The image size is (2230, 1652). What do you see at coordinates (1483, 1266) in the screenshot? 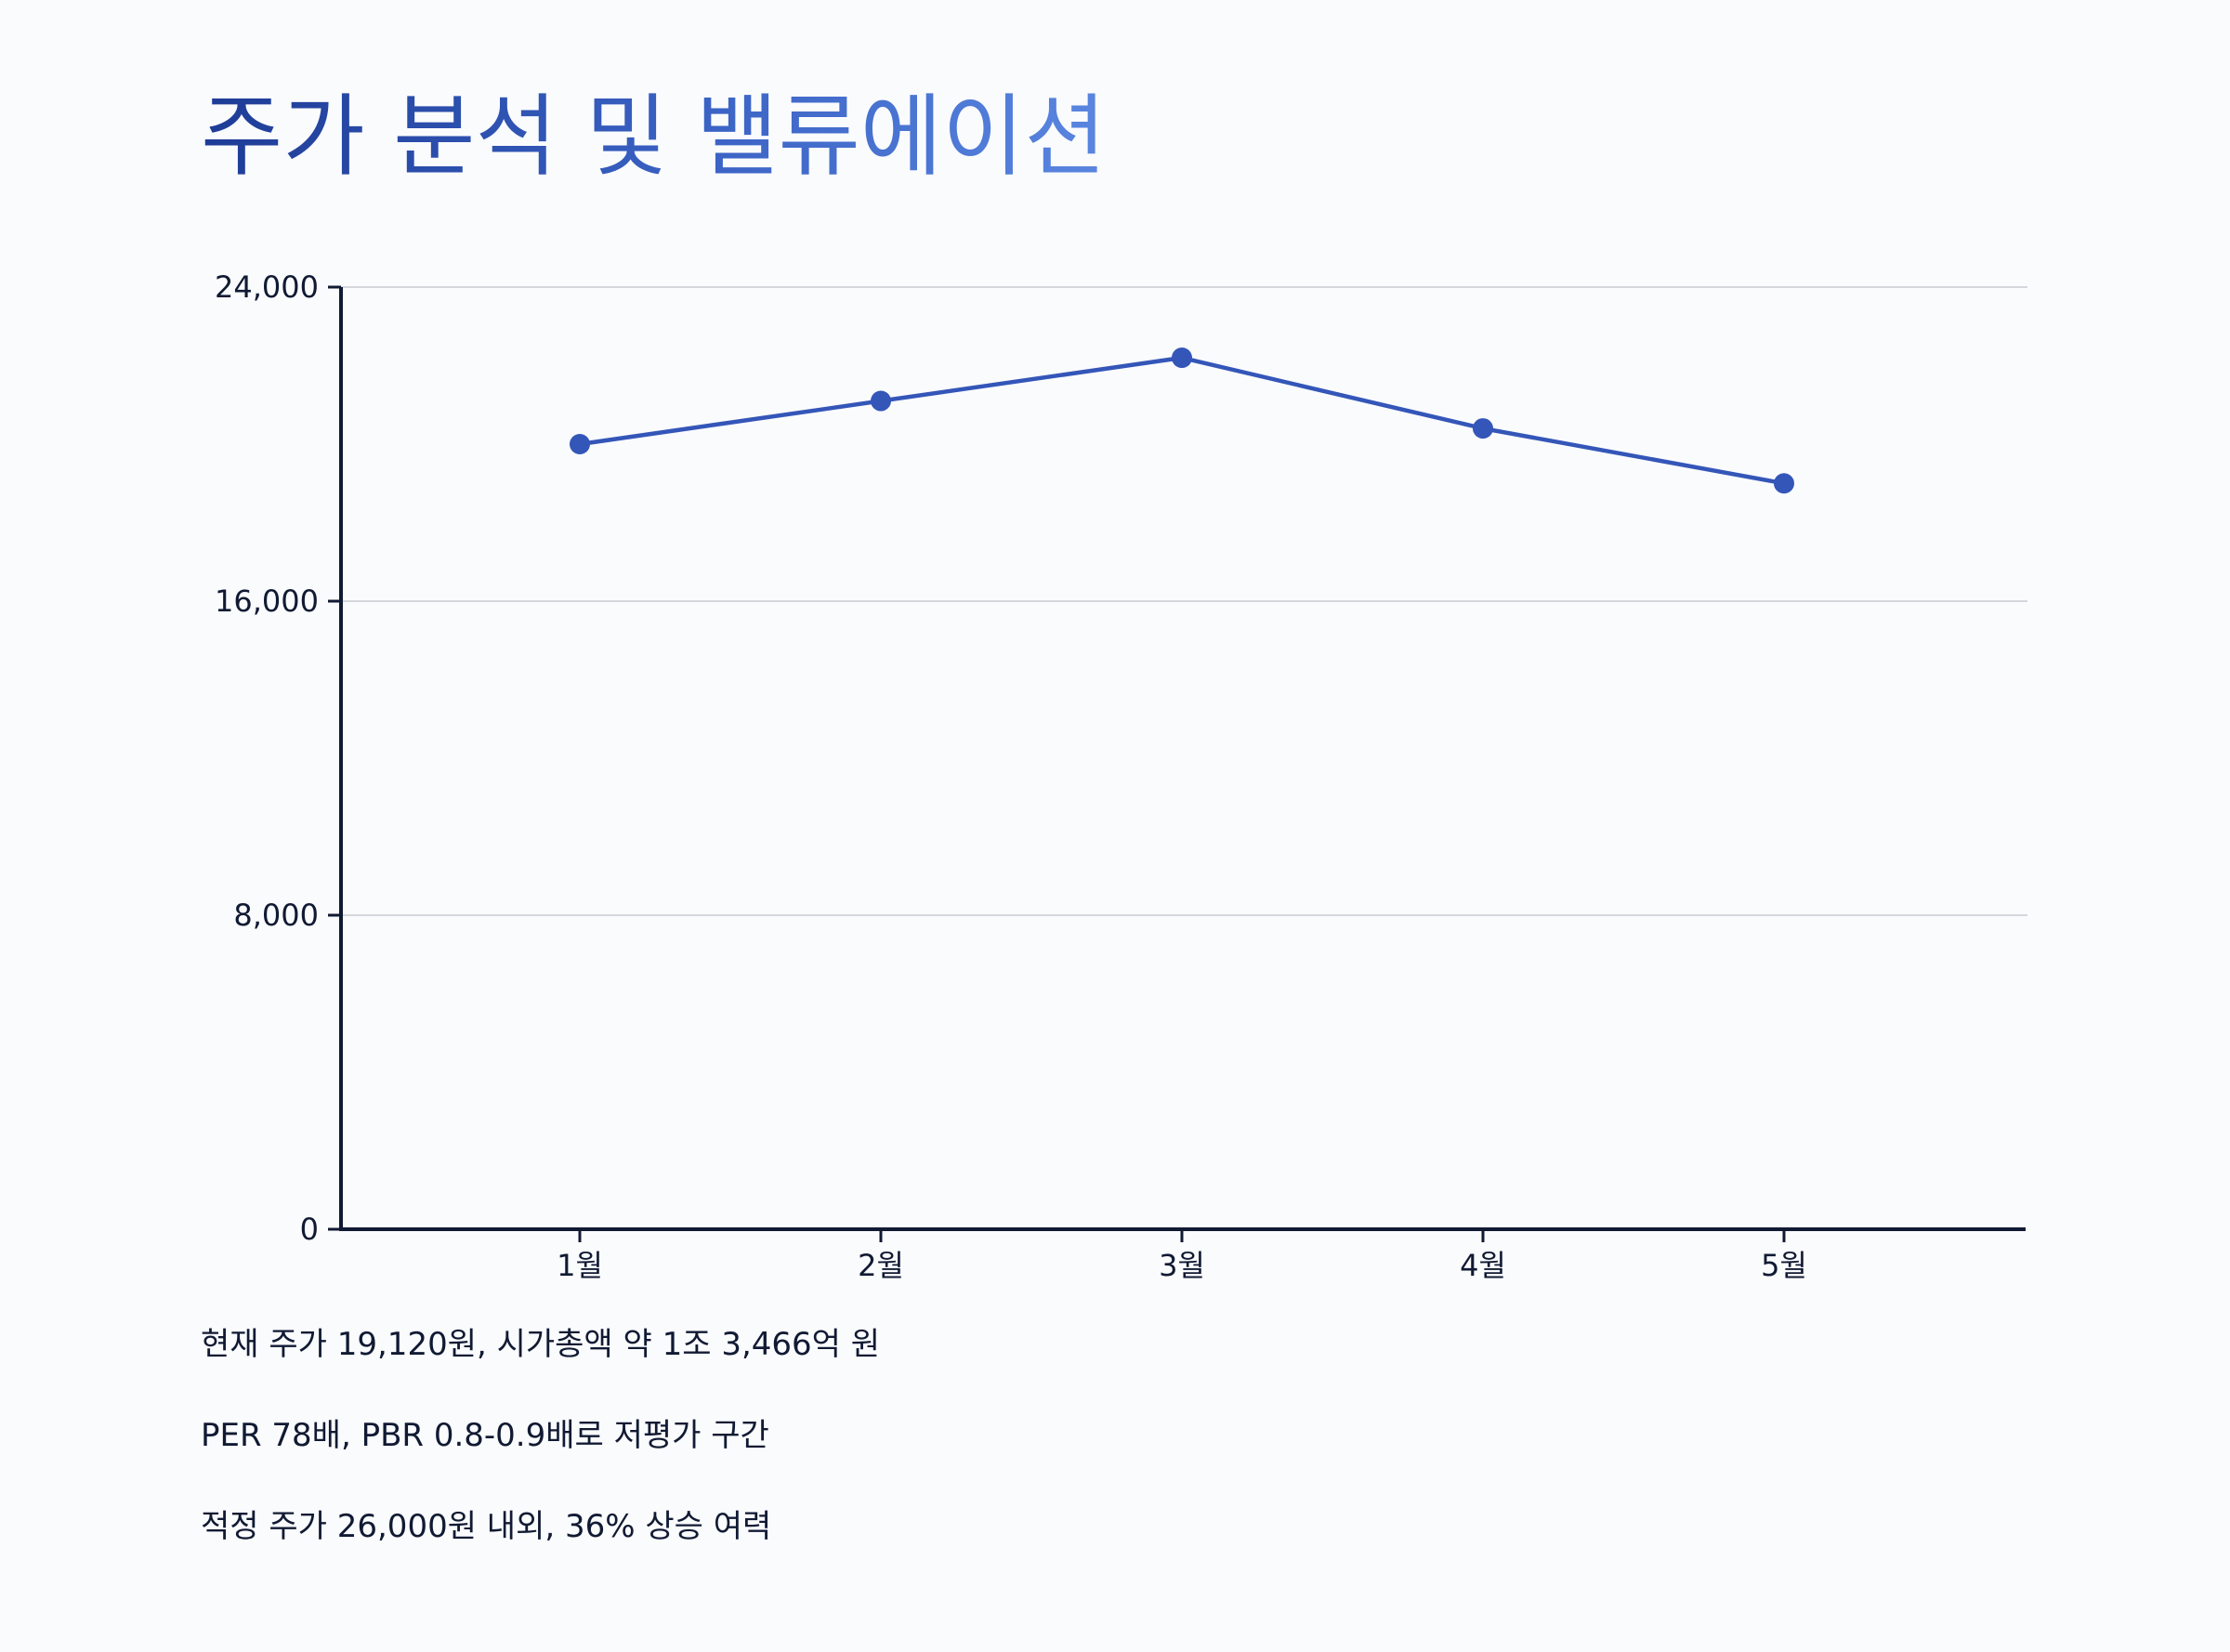
I see `x-tick-label: 4월` at bounding box center [1483, 1266].